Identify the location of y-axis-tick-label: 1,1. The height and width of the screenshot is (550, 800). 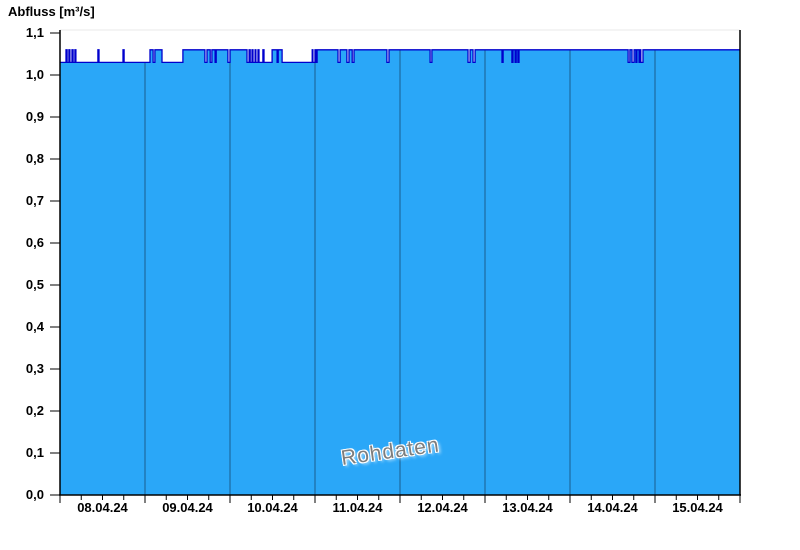
(34, 32).